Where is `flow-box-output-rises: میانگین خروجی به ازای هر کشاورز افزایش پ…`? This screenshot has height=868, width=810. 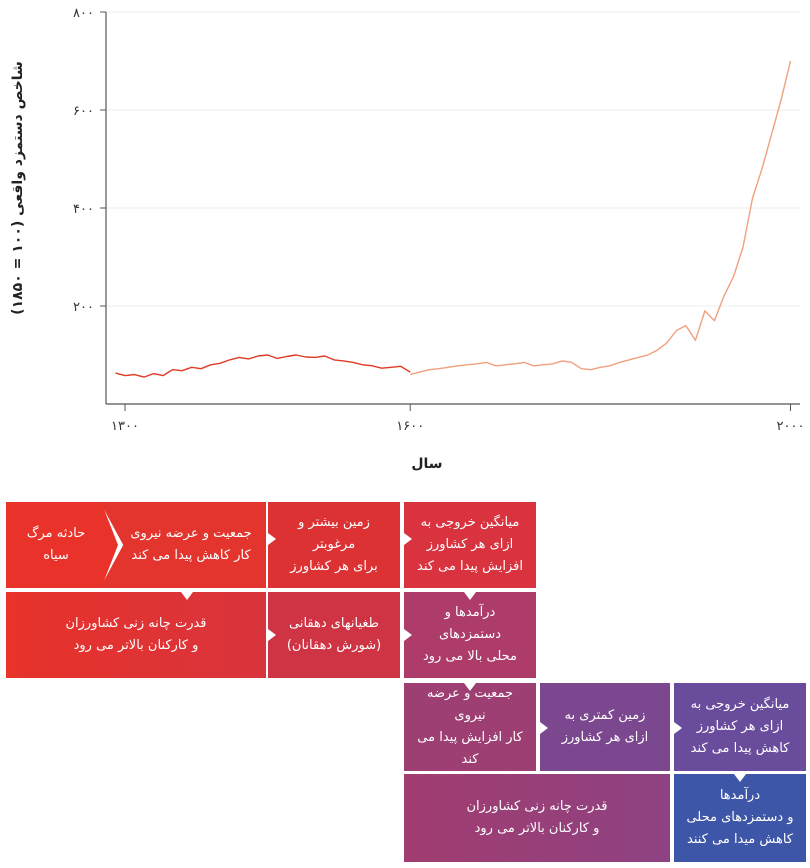
flow-box-output-rises: میانگین خروجی به ازای هر کشاورز افزایش پ… is located at coordinates (470, 545).